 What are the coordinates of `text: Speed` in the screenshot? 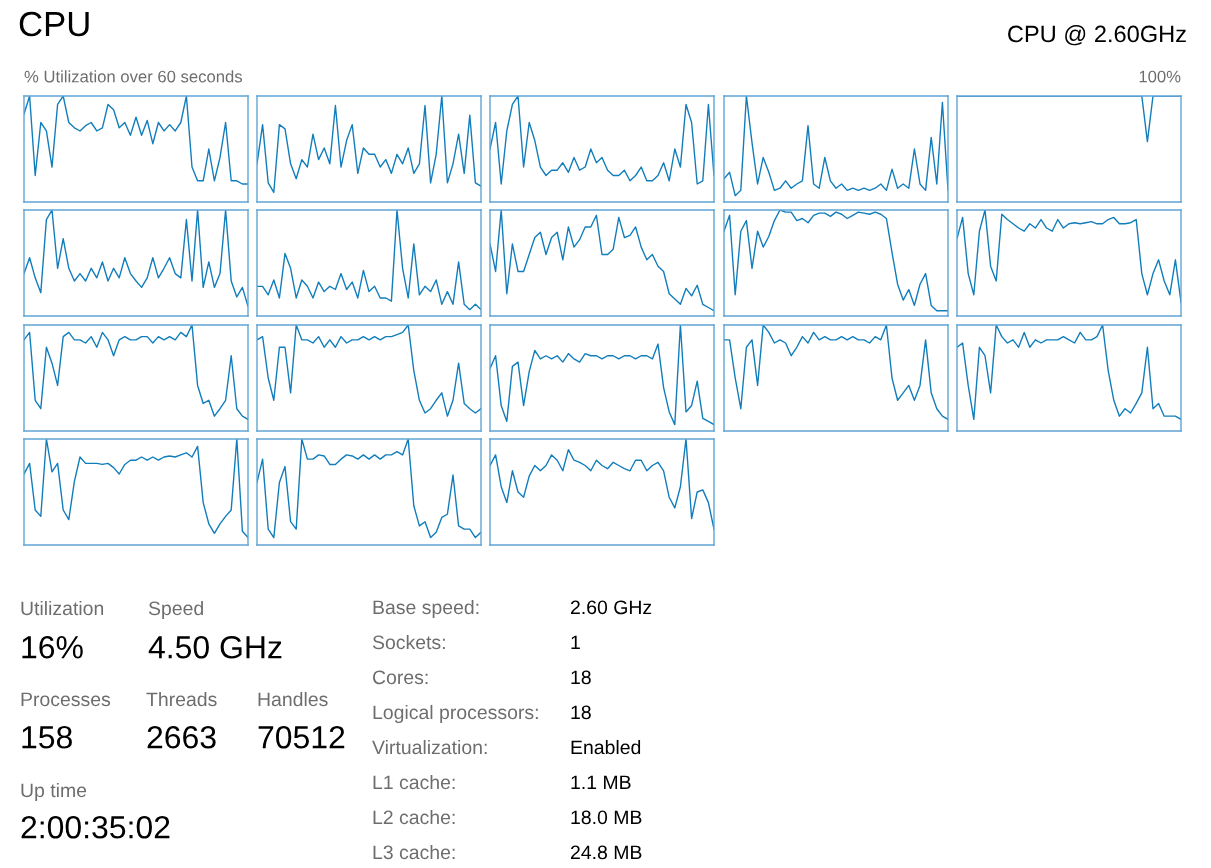 It's located at (175, 610).